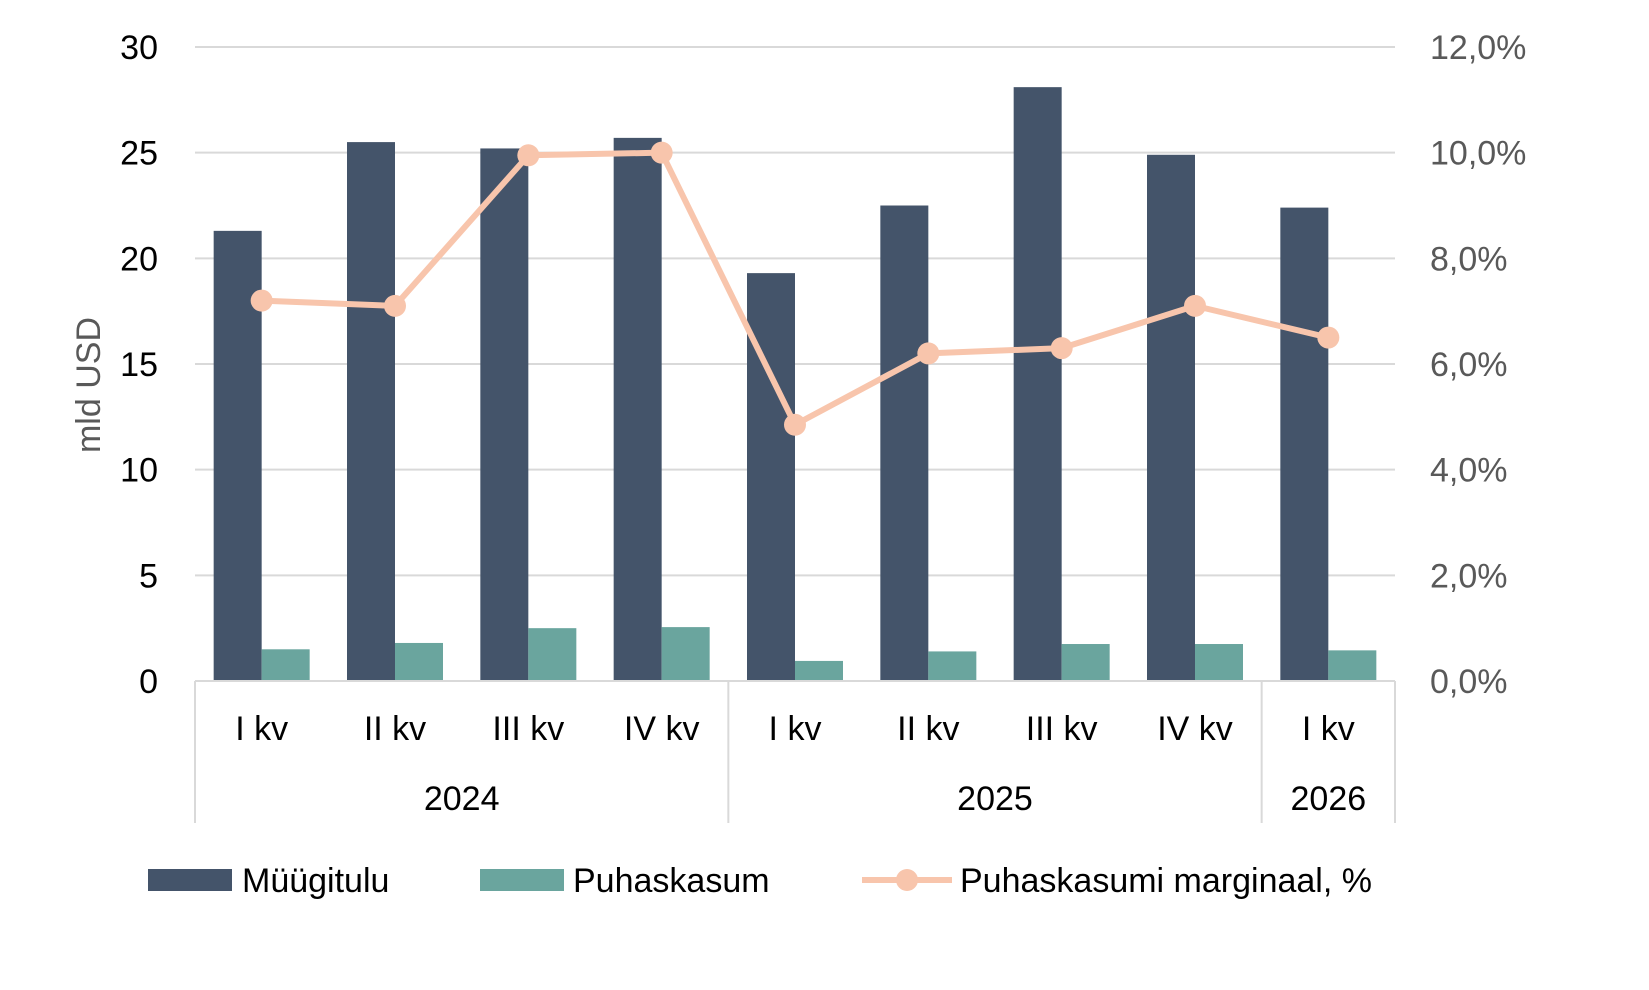 The width and height of the screenshot is (1649, 990). What do you see at coordinates (148, 576) in the screenshot?
I see `y-tick-label: 5` at bounding box center [148, 576].